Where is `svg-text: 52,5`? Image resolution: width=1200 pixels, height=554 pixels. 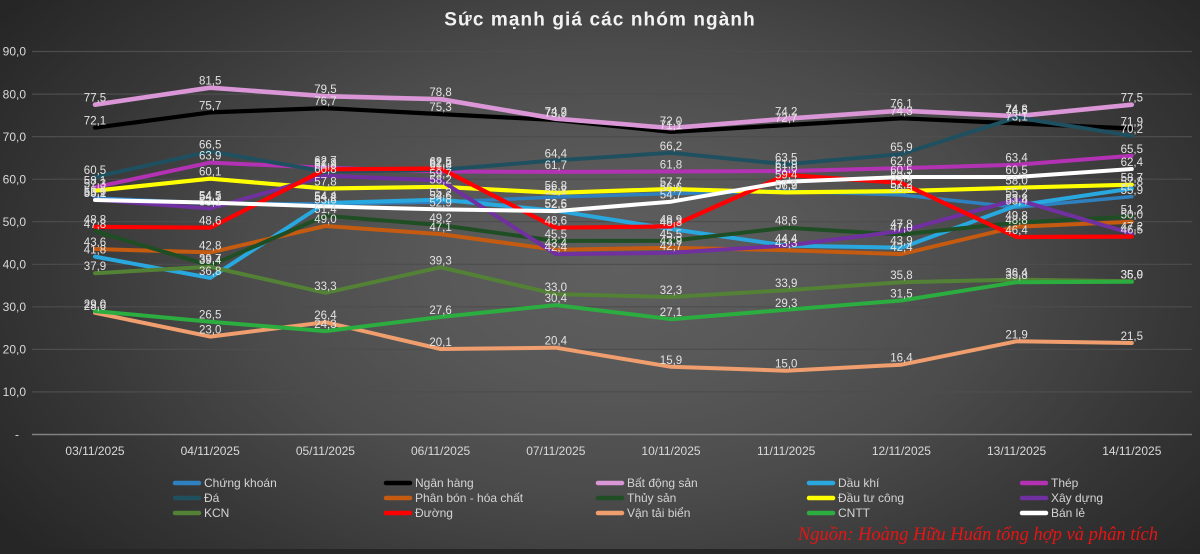 svg-text: 52,5 is located at coordinates (556, 205).